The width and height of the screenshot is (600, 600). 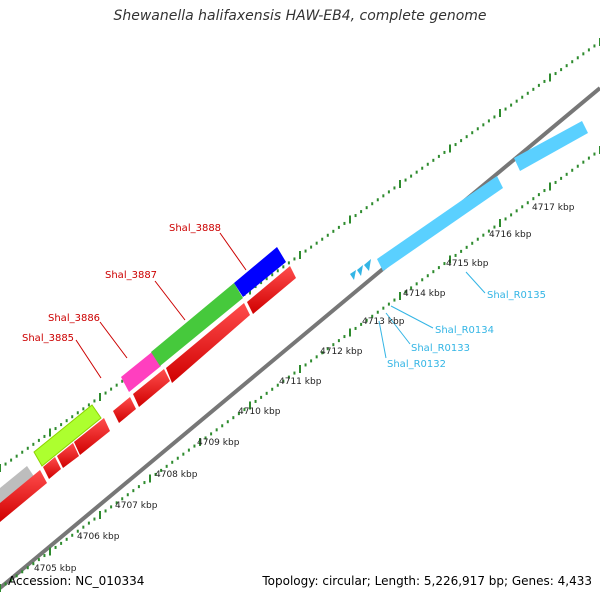 I want to click on rna-gene-shal-r0132, so click(x=353, y=275).